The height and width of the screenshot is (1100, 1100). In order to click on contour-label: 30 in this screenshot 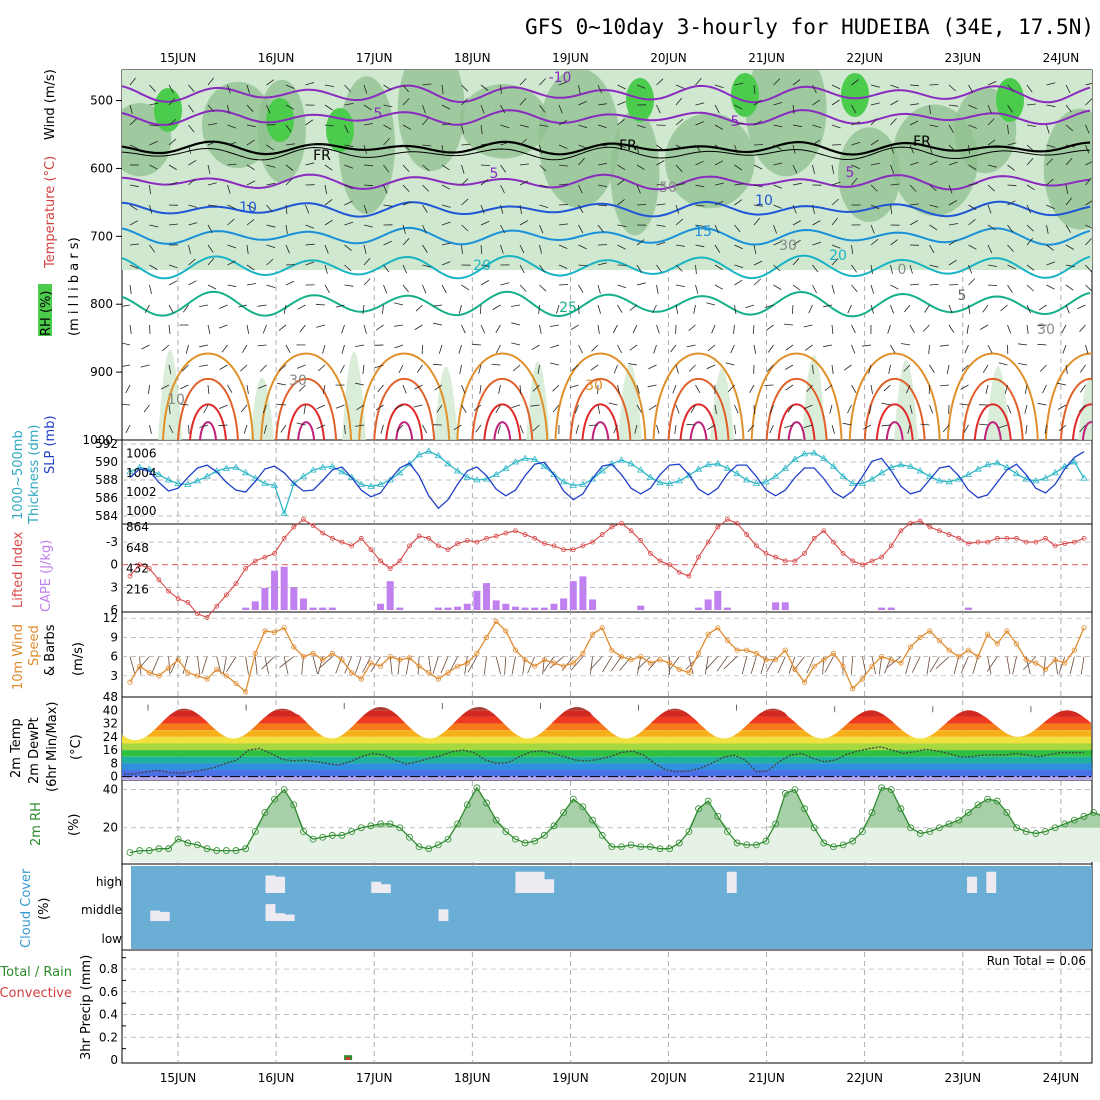, I will do `click(1046, 330)`.